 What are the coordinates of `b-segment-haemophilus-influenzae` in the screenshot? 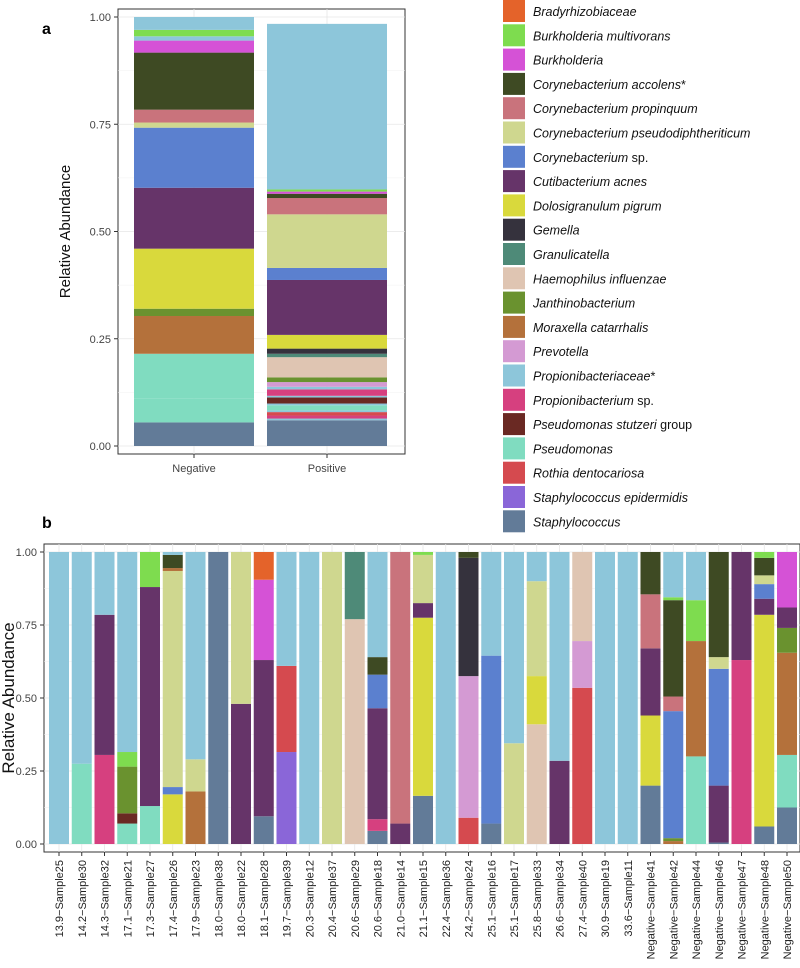 It's located at (536, 784).